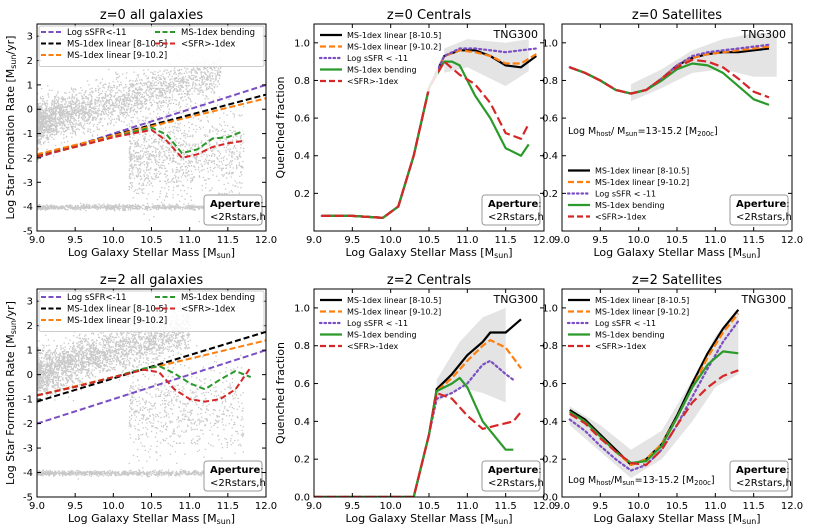 The height and width of the screenshot is (528, 830). What do you see at coordinates (677, 280) in the screenshot?
I see `panel-title: z=2 Satellites` at bounding box center [677, 280].